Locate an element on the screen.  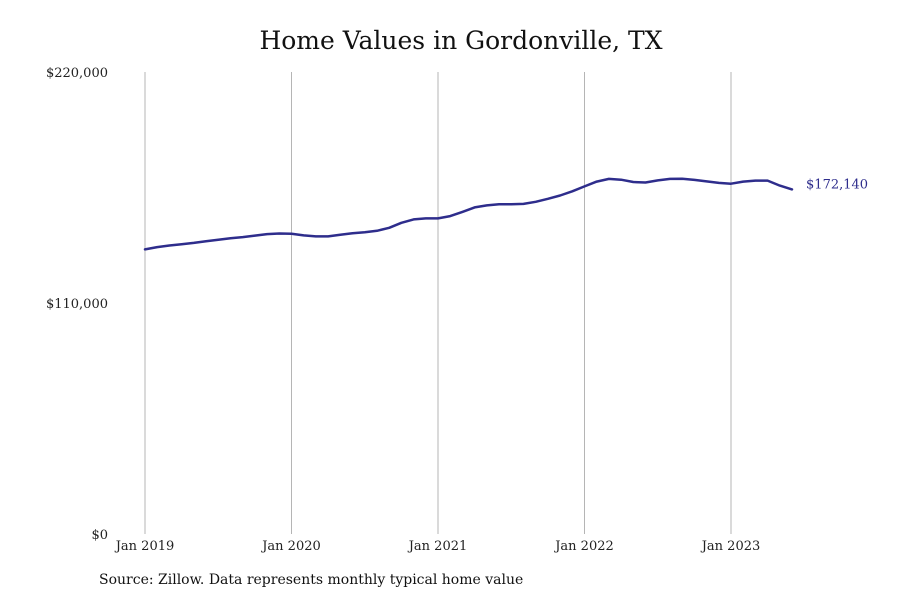
chart-title: Home Values in Gordonville, TX is located at coordinates (461, 40).